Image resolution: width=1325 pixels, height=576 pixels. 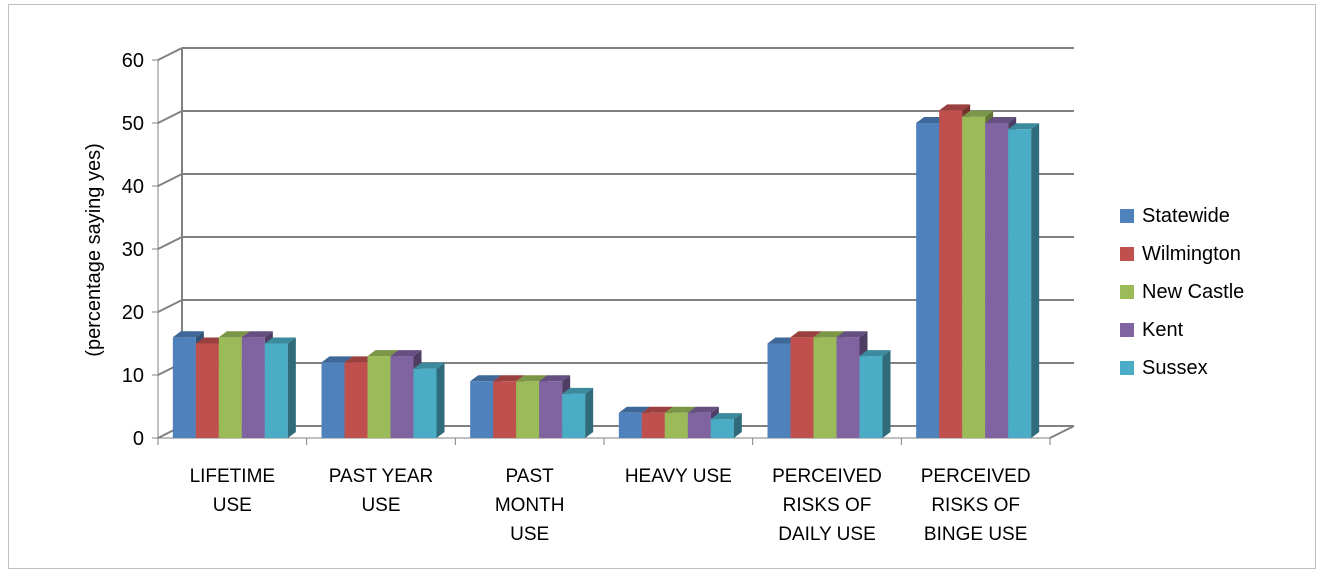 I want to click on x-tick-label: DAILY USE, so click(x=827, y=534).